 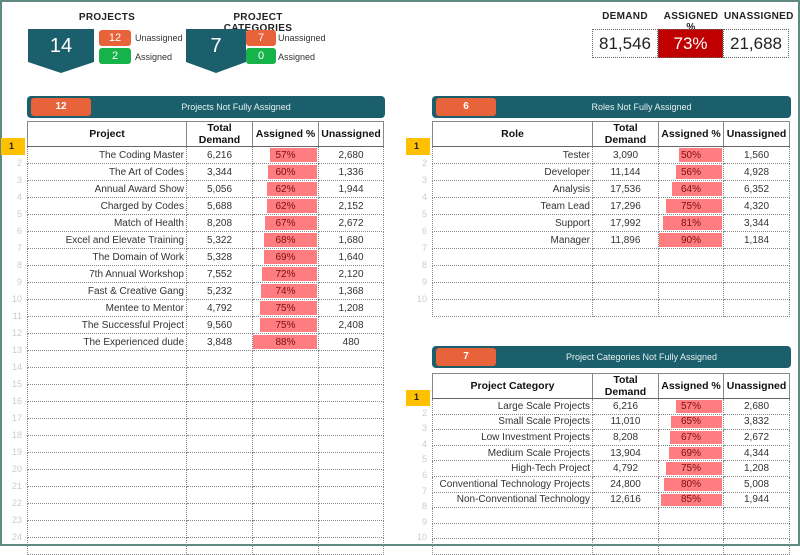 What do you see at coordinates (625, 453) in the screenshot?
I see `demand-cell: 13,904` at bounding box center [625, 453].